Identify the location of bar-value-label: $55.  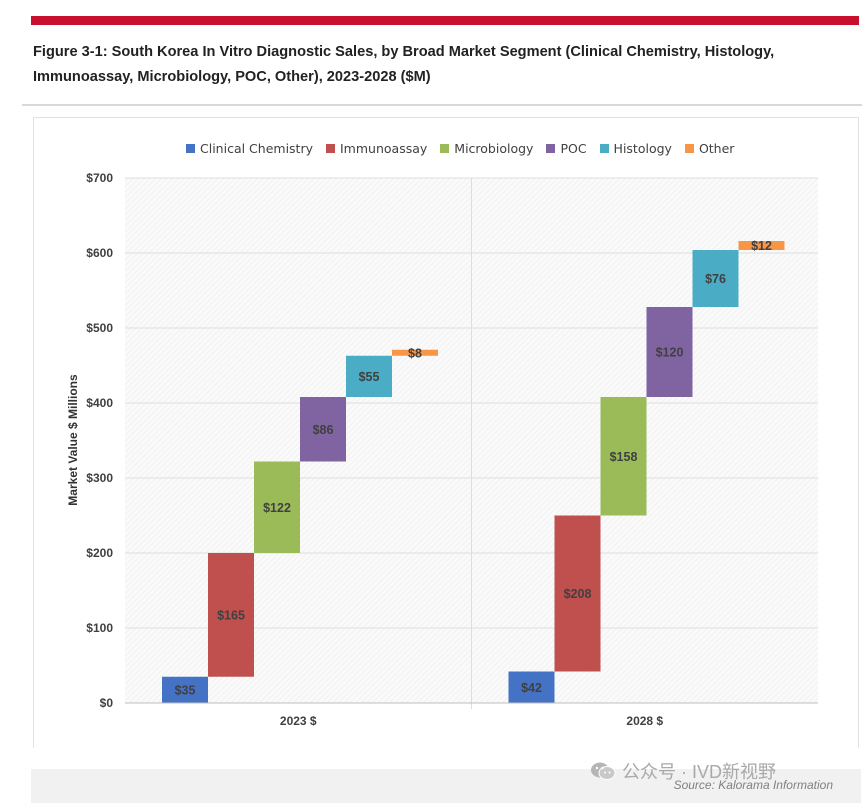
(369, 377).